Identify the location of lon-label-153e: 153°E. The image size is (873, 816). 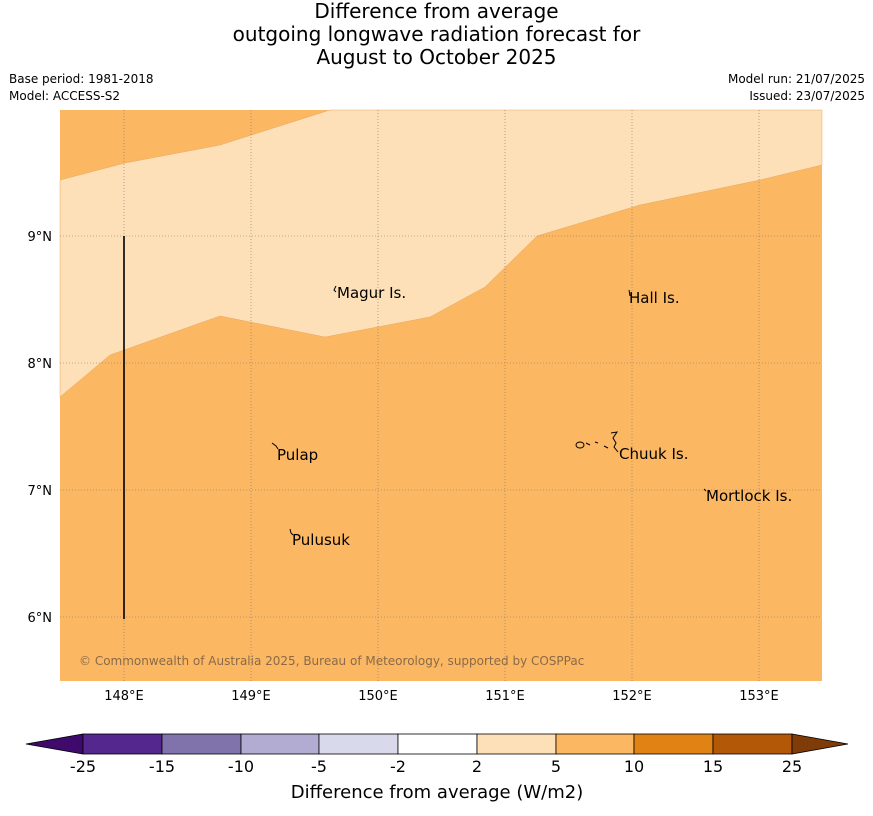
(759, 696).